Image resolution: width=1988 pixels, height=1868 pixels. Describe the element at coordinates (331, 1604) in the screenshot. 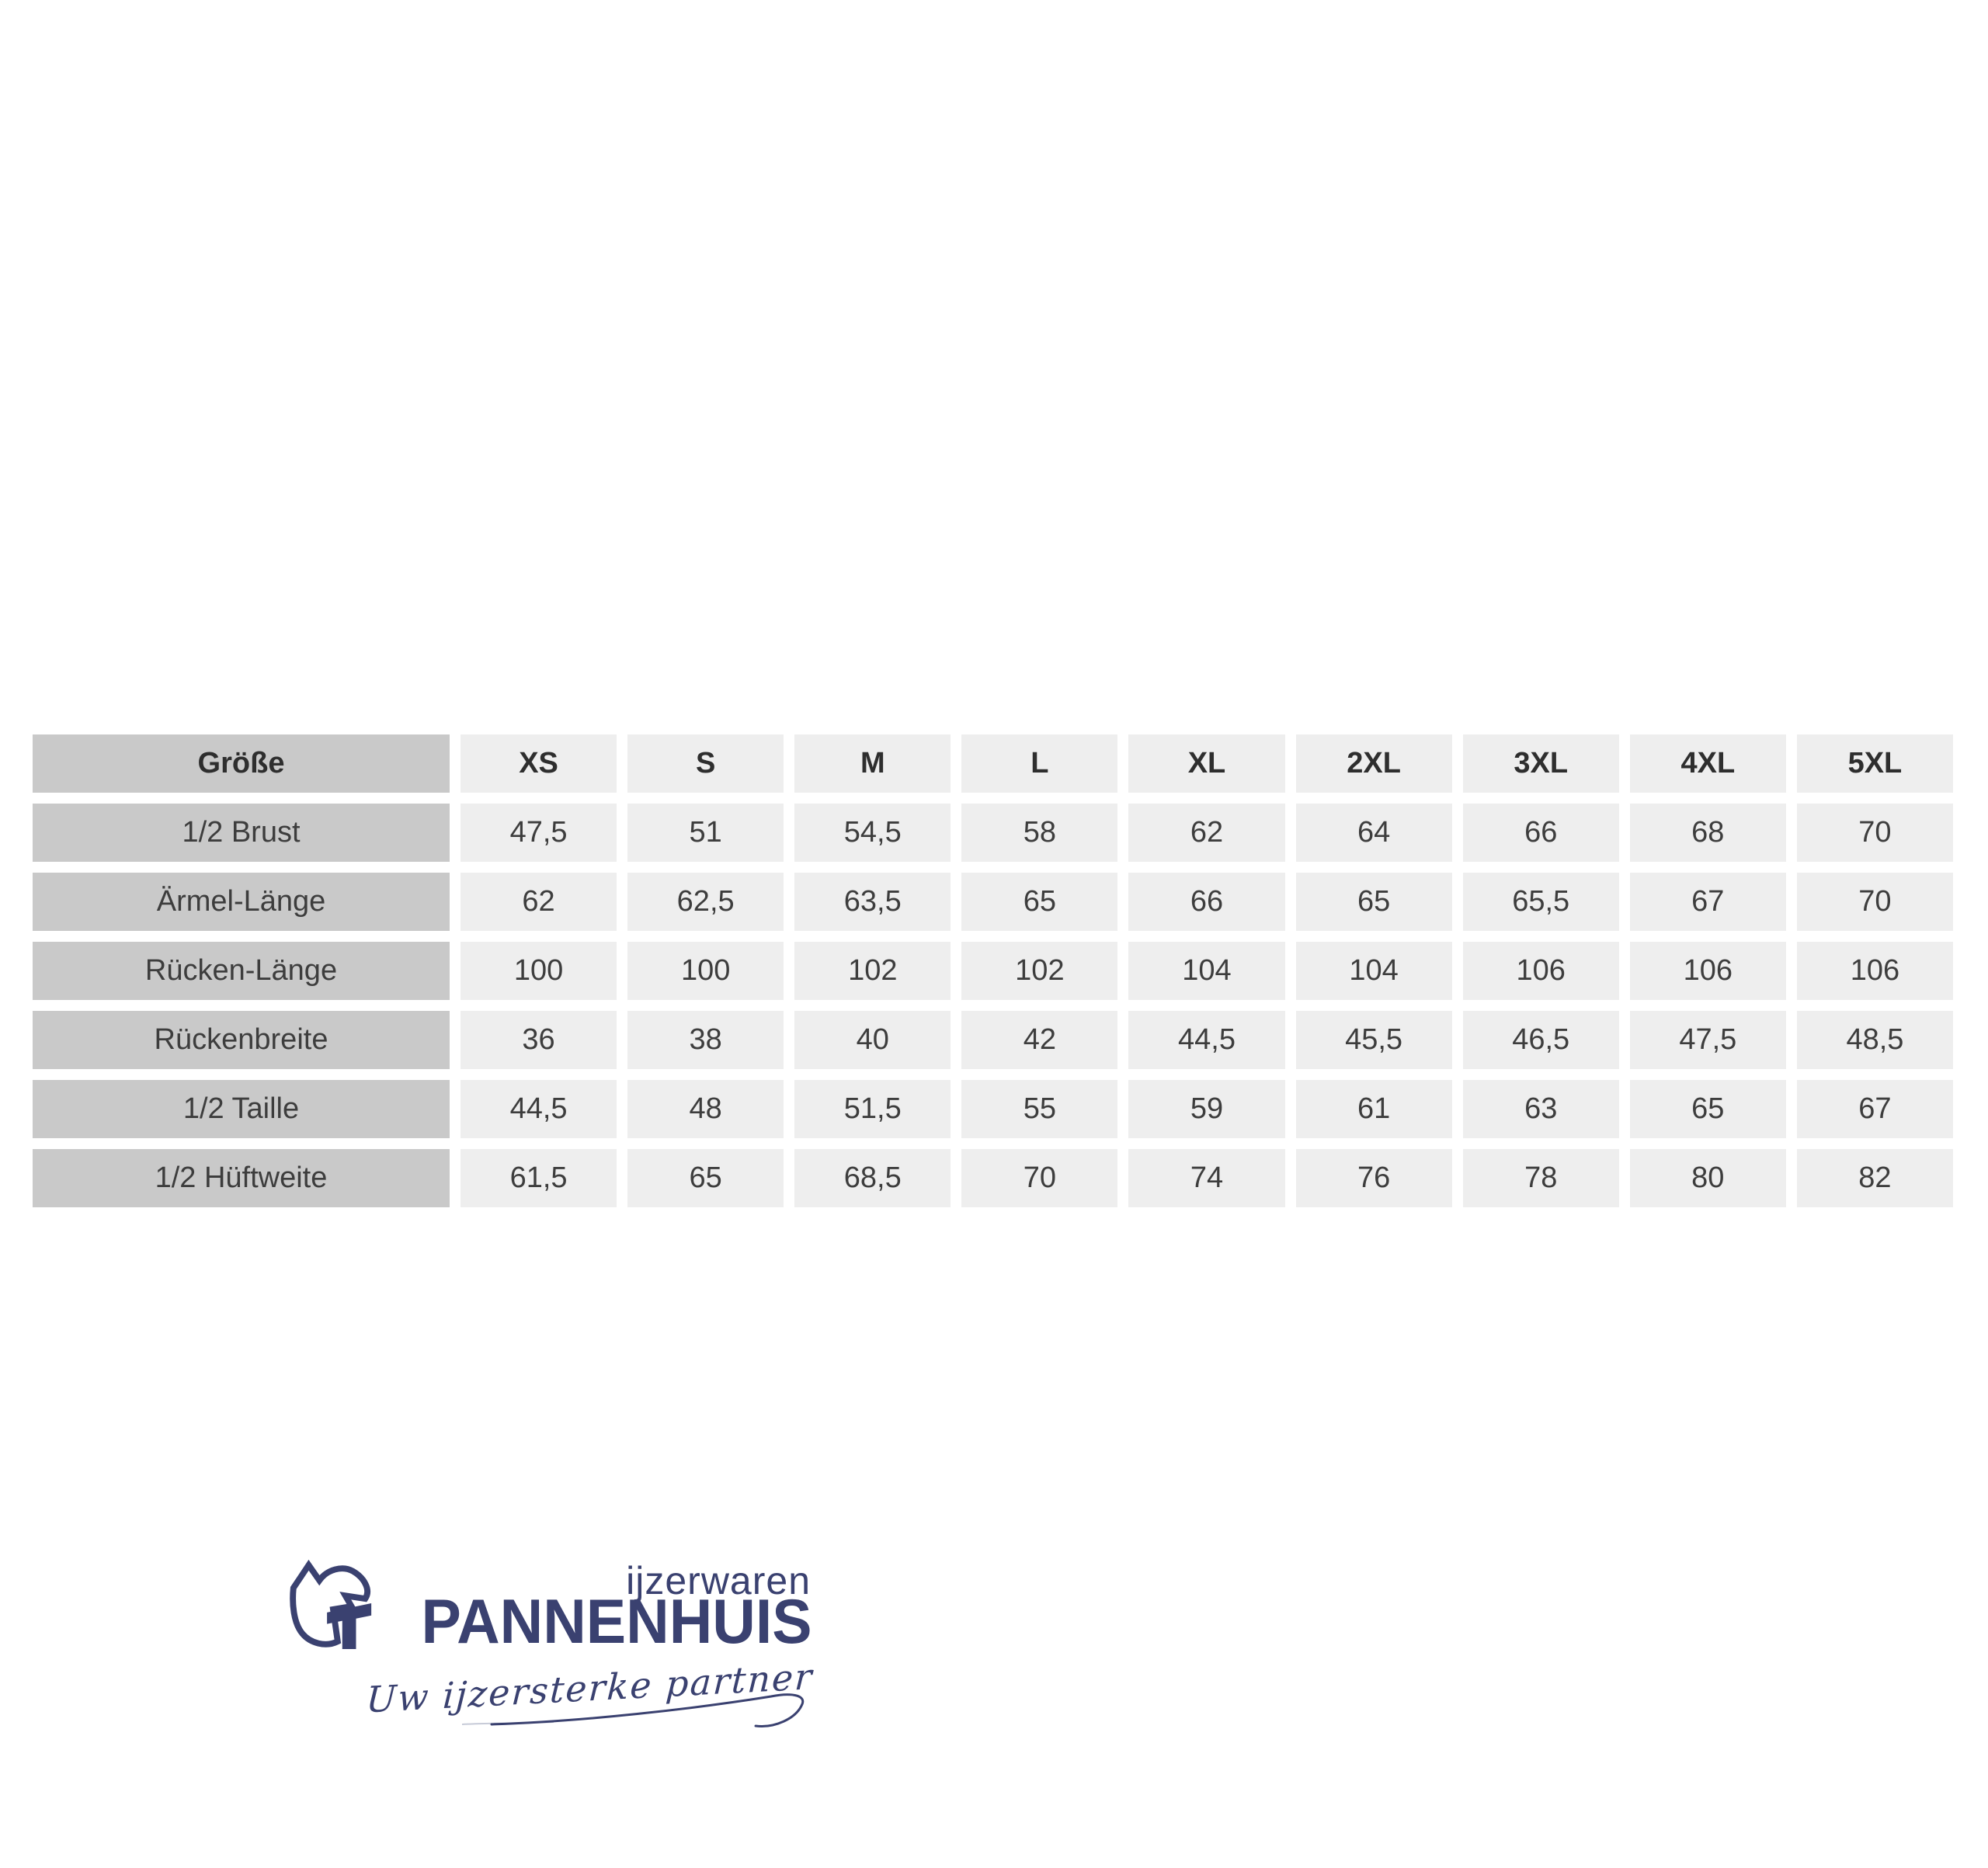

I see `hand-holding-tile-logo-icon` at that location.